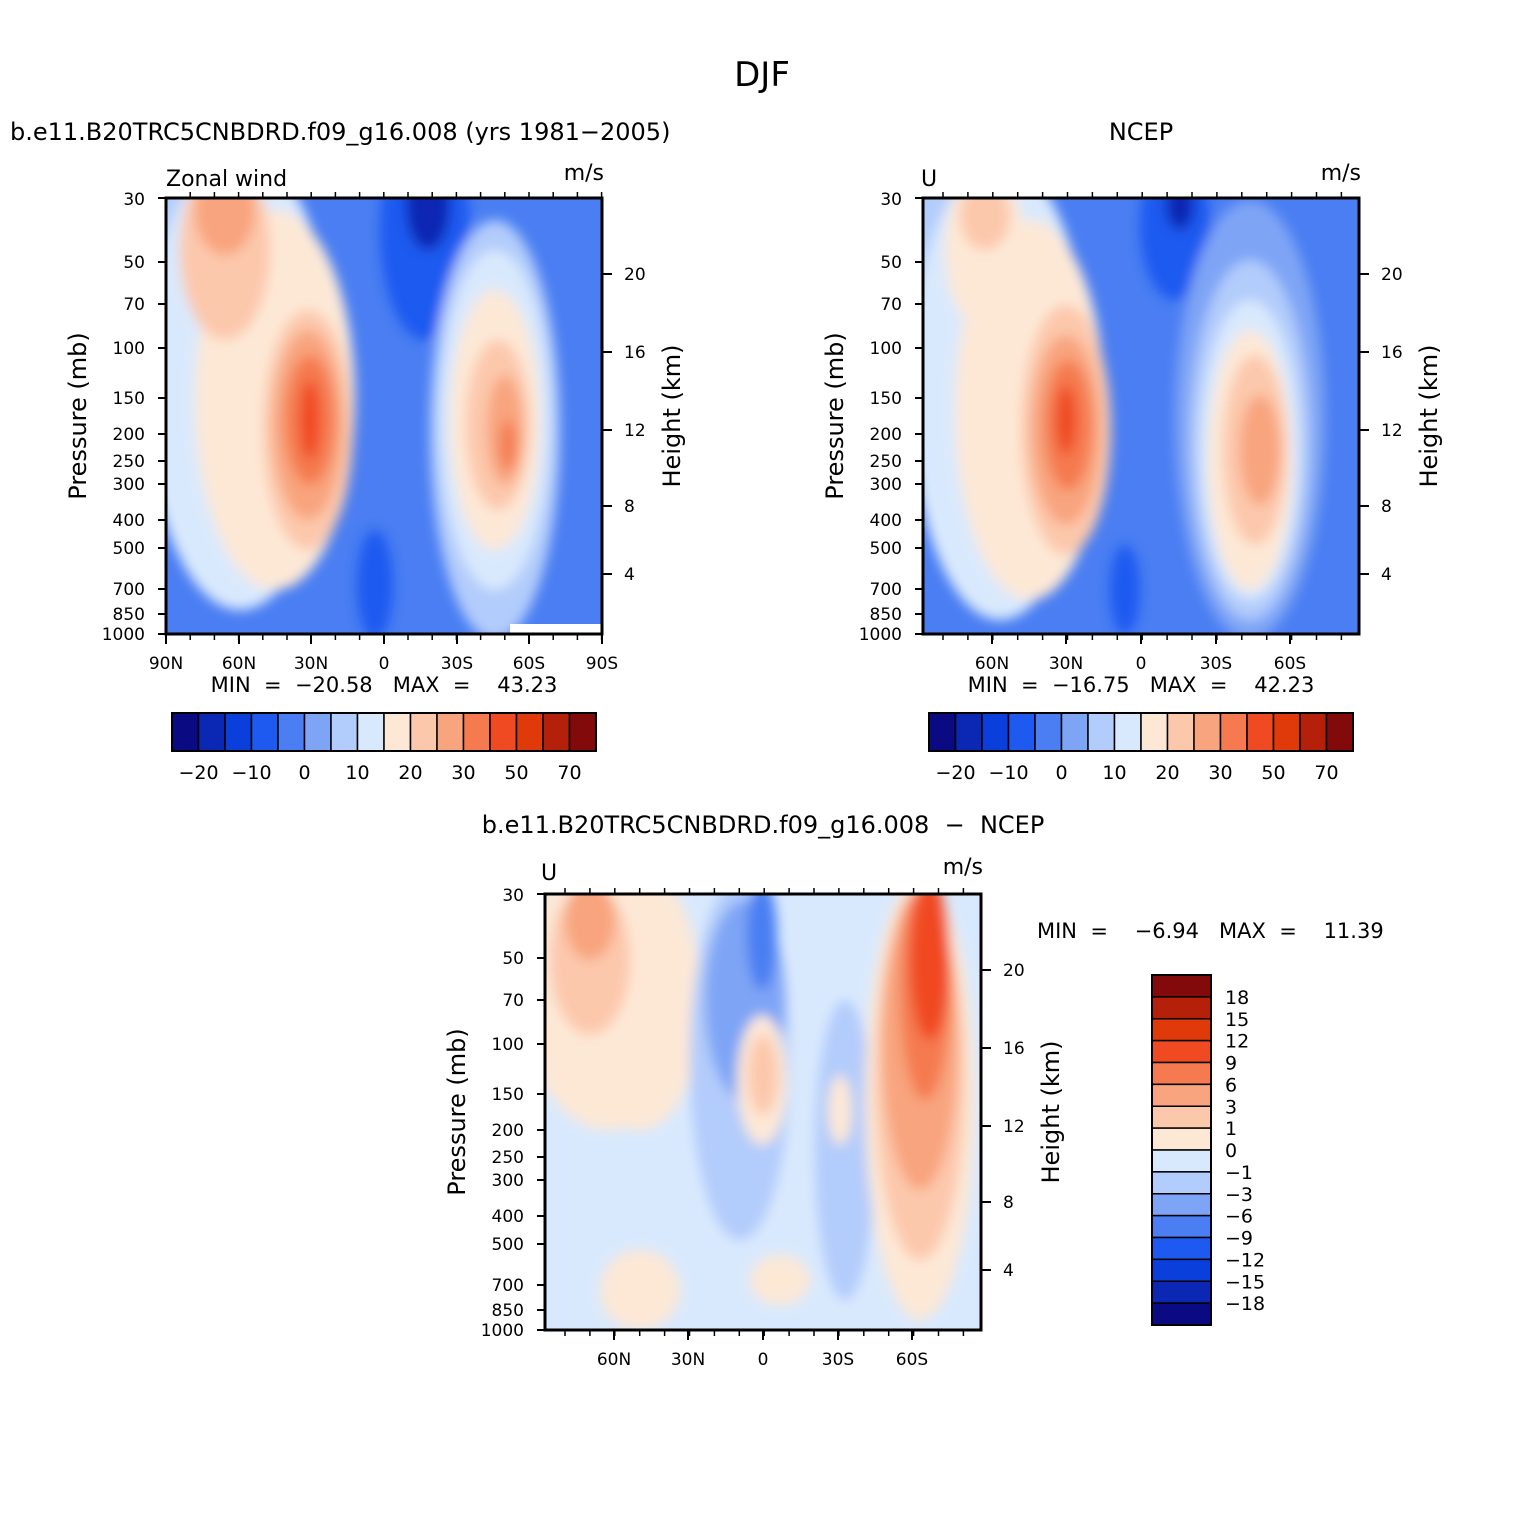  What do you see at coordinates (1231, 1107) in the screenshot?
I see `colorbar-diff-label: 3` at bounding box center [1231, 1107].